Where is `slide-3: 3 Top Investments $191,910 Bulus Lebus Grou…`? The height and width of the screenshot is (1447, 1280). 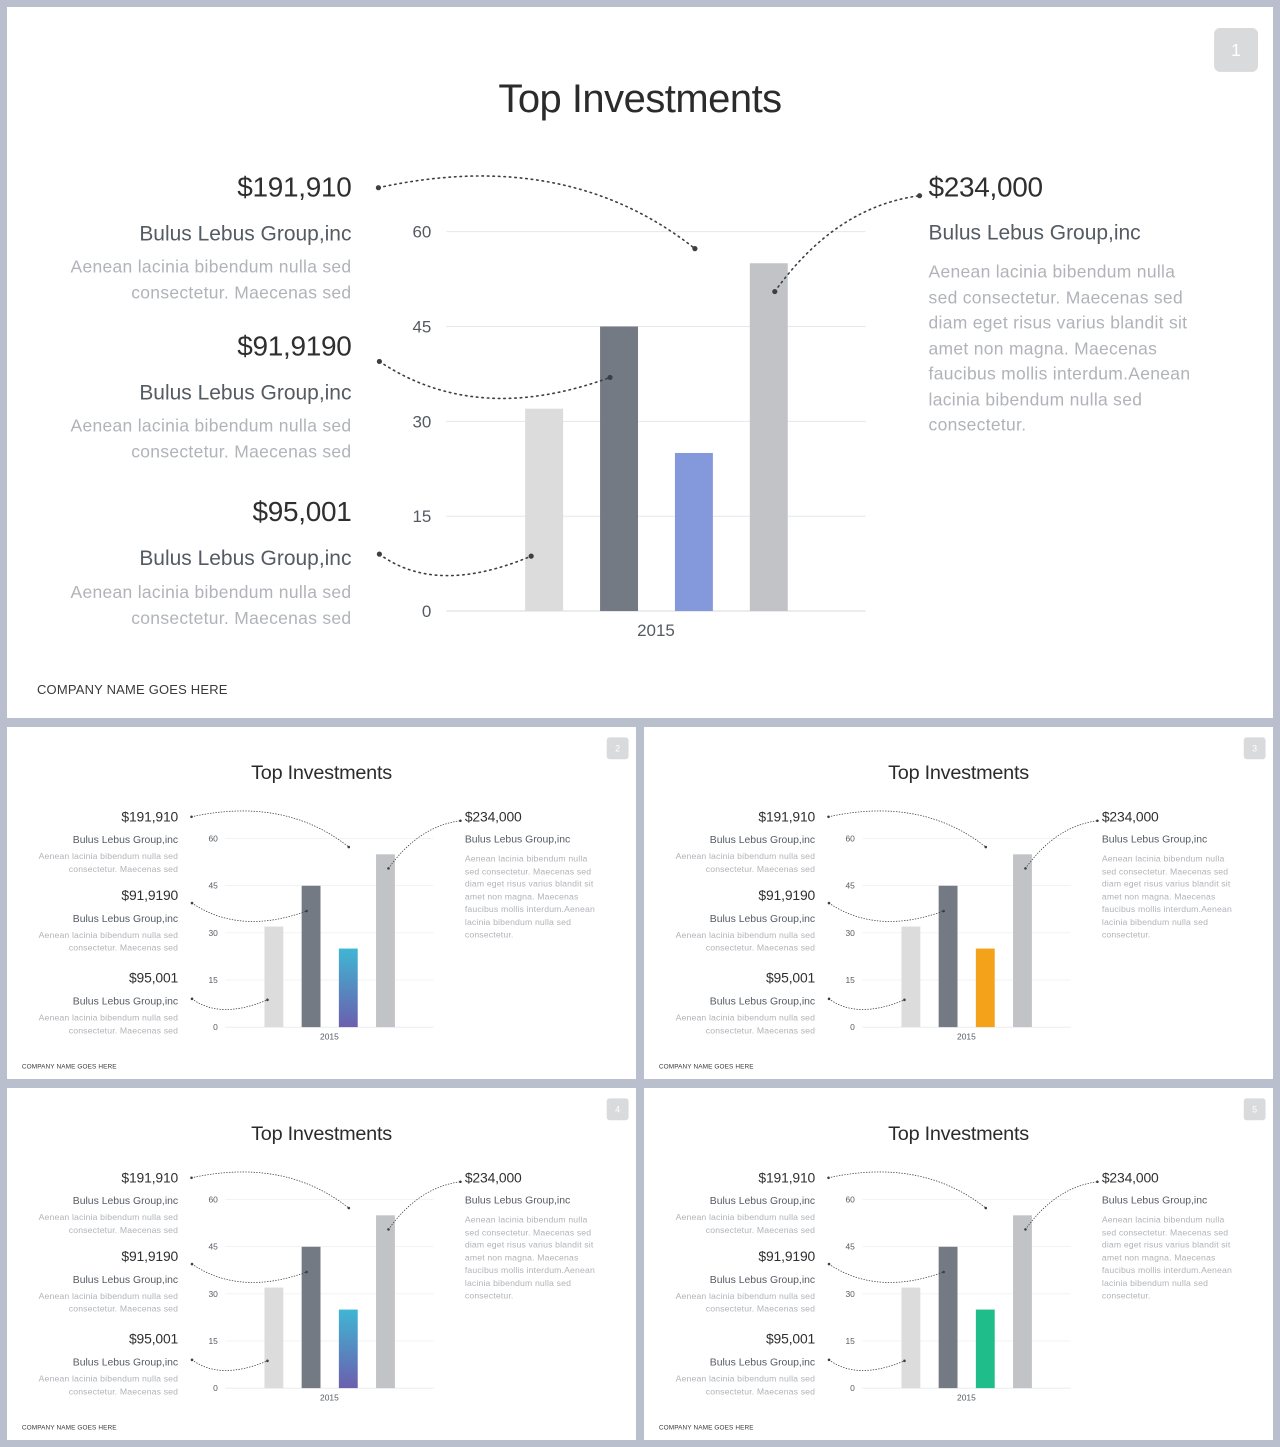
slide-3: 3 Top Investments $191,910 Bulus Lebus Grou… is located at coordinates (958, 903).